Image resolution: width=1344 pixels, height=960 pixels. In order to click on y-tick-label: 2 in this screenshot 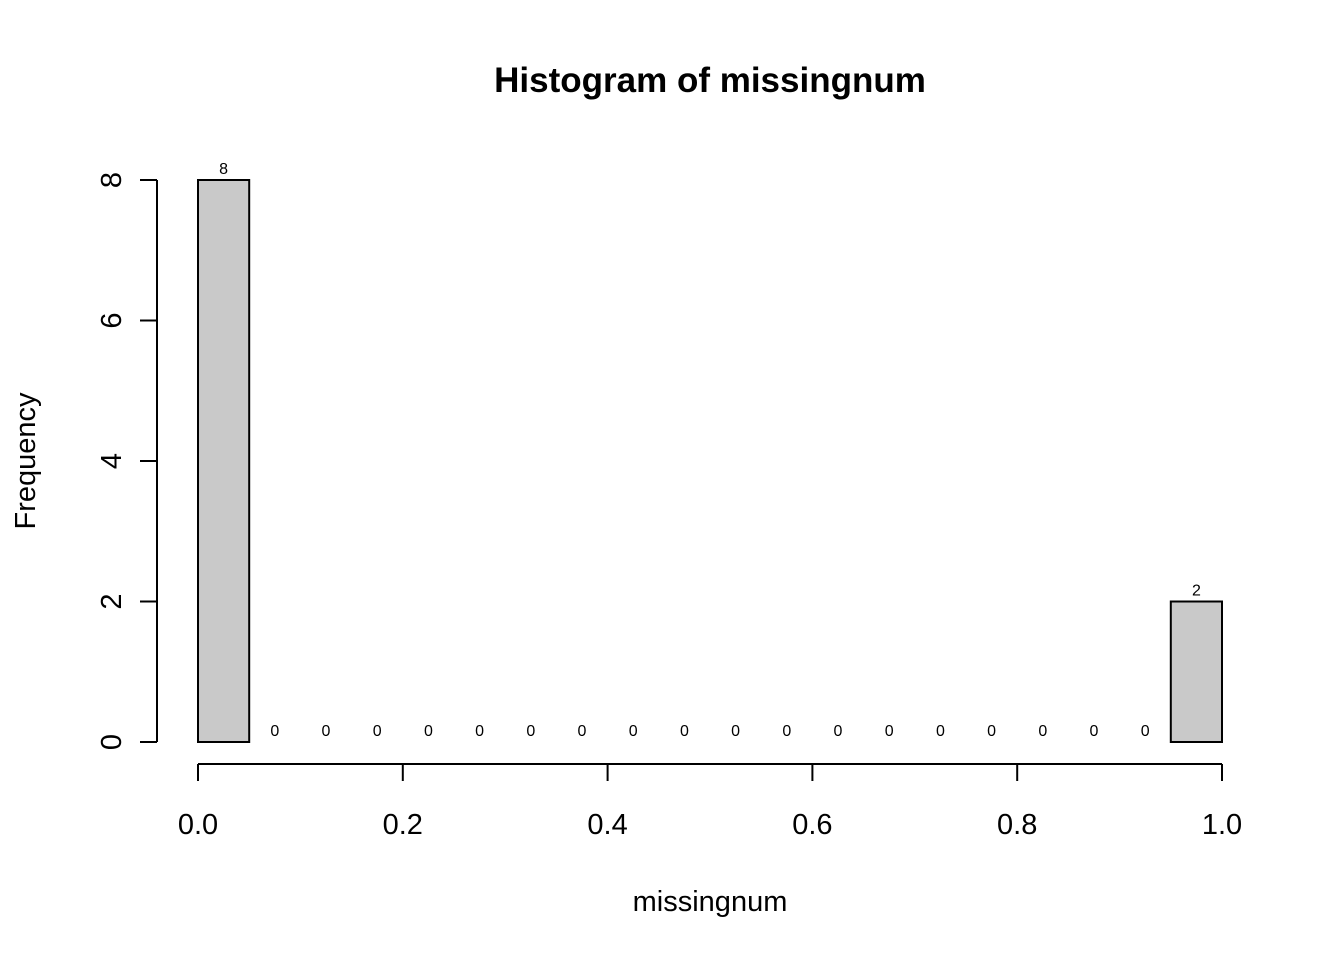, I will do `click(112, 601)`.